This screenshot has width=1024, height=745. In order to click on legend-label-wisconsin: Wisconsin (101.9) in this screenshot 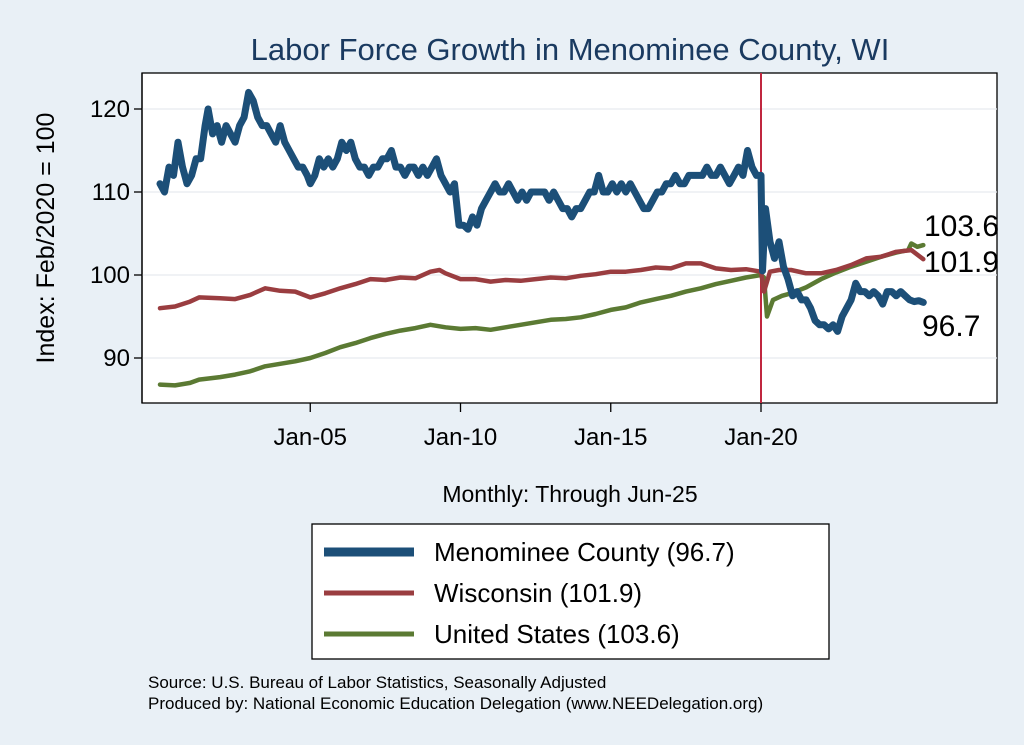, I will do `click(538, 593)`.